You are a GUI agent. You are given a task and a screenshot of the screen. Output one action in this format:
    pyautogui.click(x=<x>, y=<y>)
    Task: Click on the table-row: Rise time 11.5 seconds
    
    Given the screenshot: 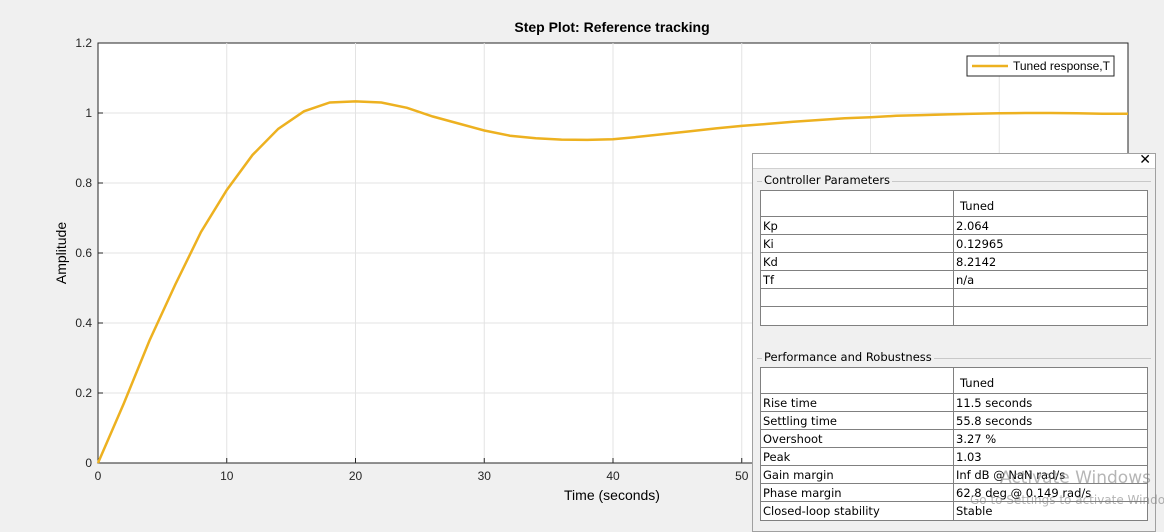 What is the action you would take?
    pyautogui.click(x=954, y=403)
    